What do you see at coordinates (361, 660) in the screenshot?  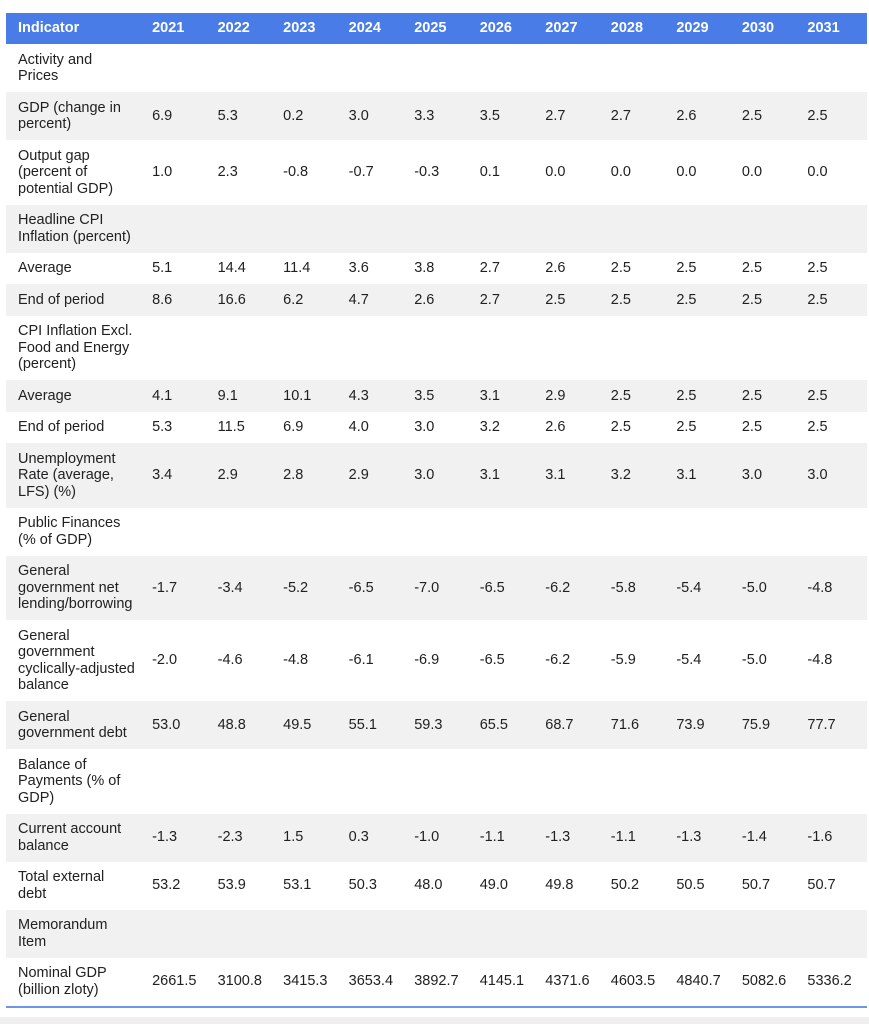 I see `cell-value: -6.1` at bounding box center [361, 660].